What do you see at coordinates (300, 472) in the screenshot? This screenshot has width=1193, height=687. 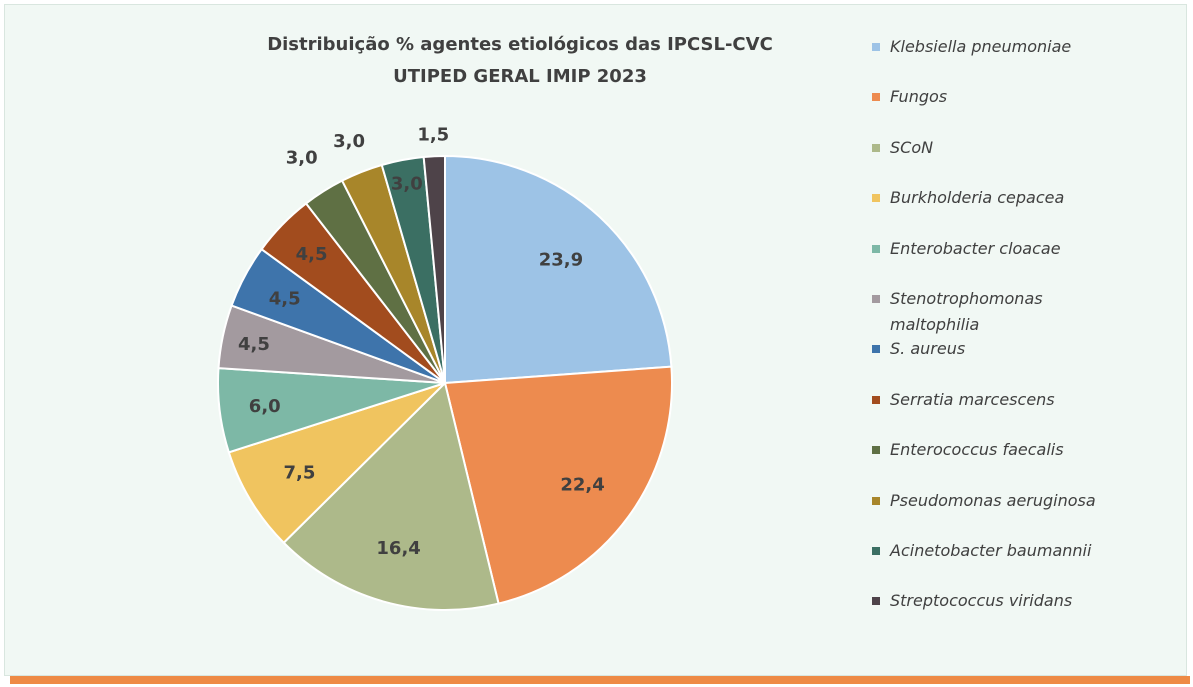 I see `data-label: 7,5` at bounding box center [300, 472].